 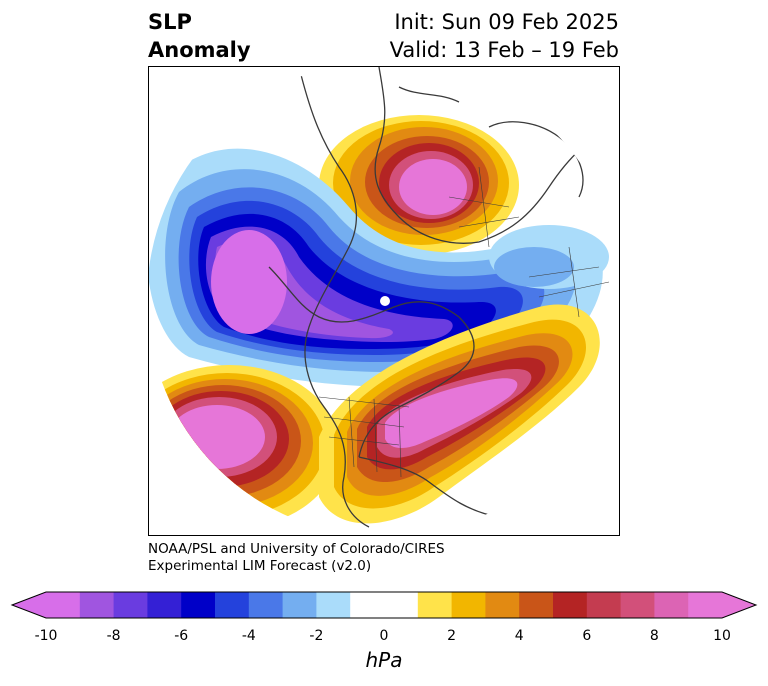 I want to click on title-variable-line2: Anomaly, so click(x=199, y=50).